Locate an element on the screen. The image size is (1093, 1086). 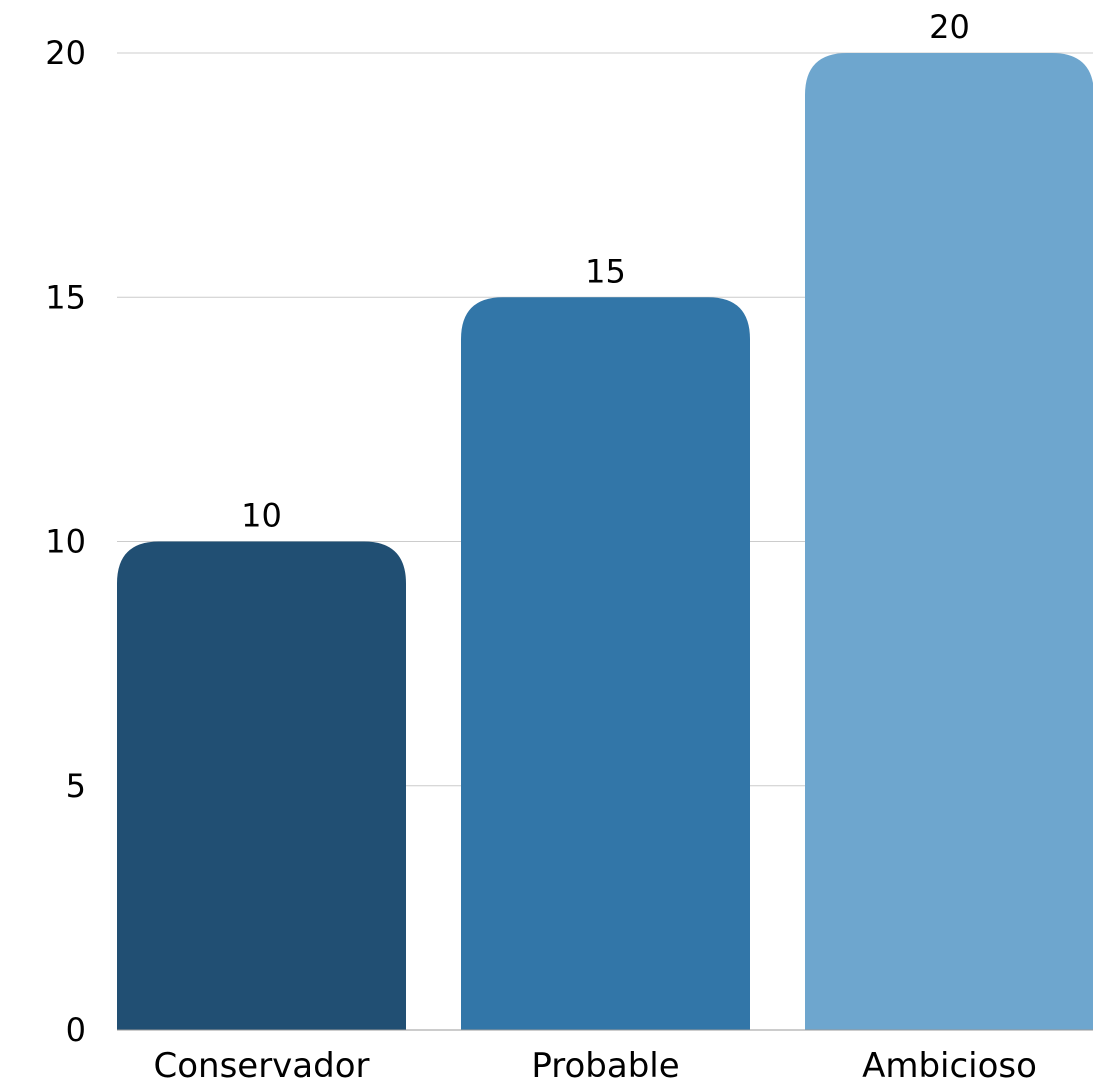
bar-conservador is located at coordinates (261, 785).